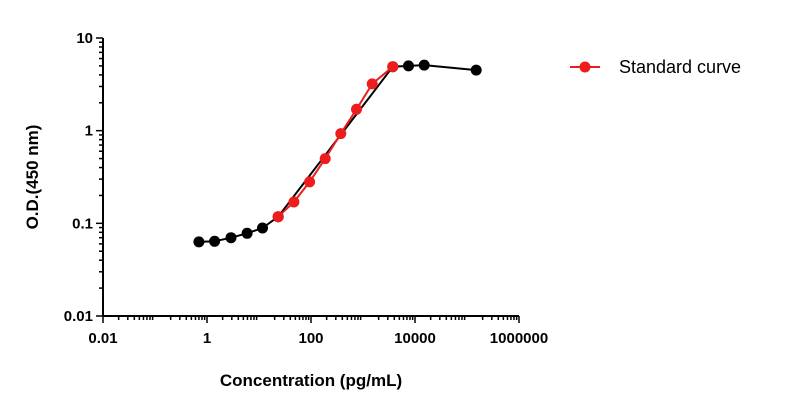 This screenshot has width=789, height=408. Describe the element at coordinates (32, 177) in the screenshot. I see `y-axis-title: O.D.(450 nm)` at that location.